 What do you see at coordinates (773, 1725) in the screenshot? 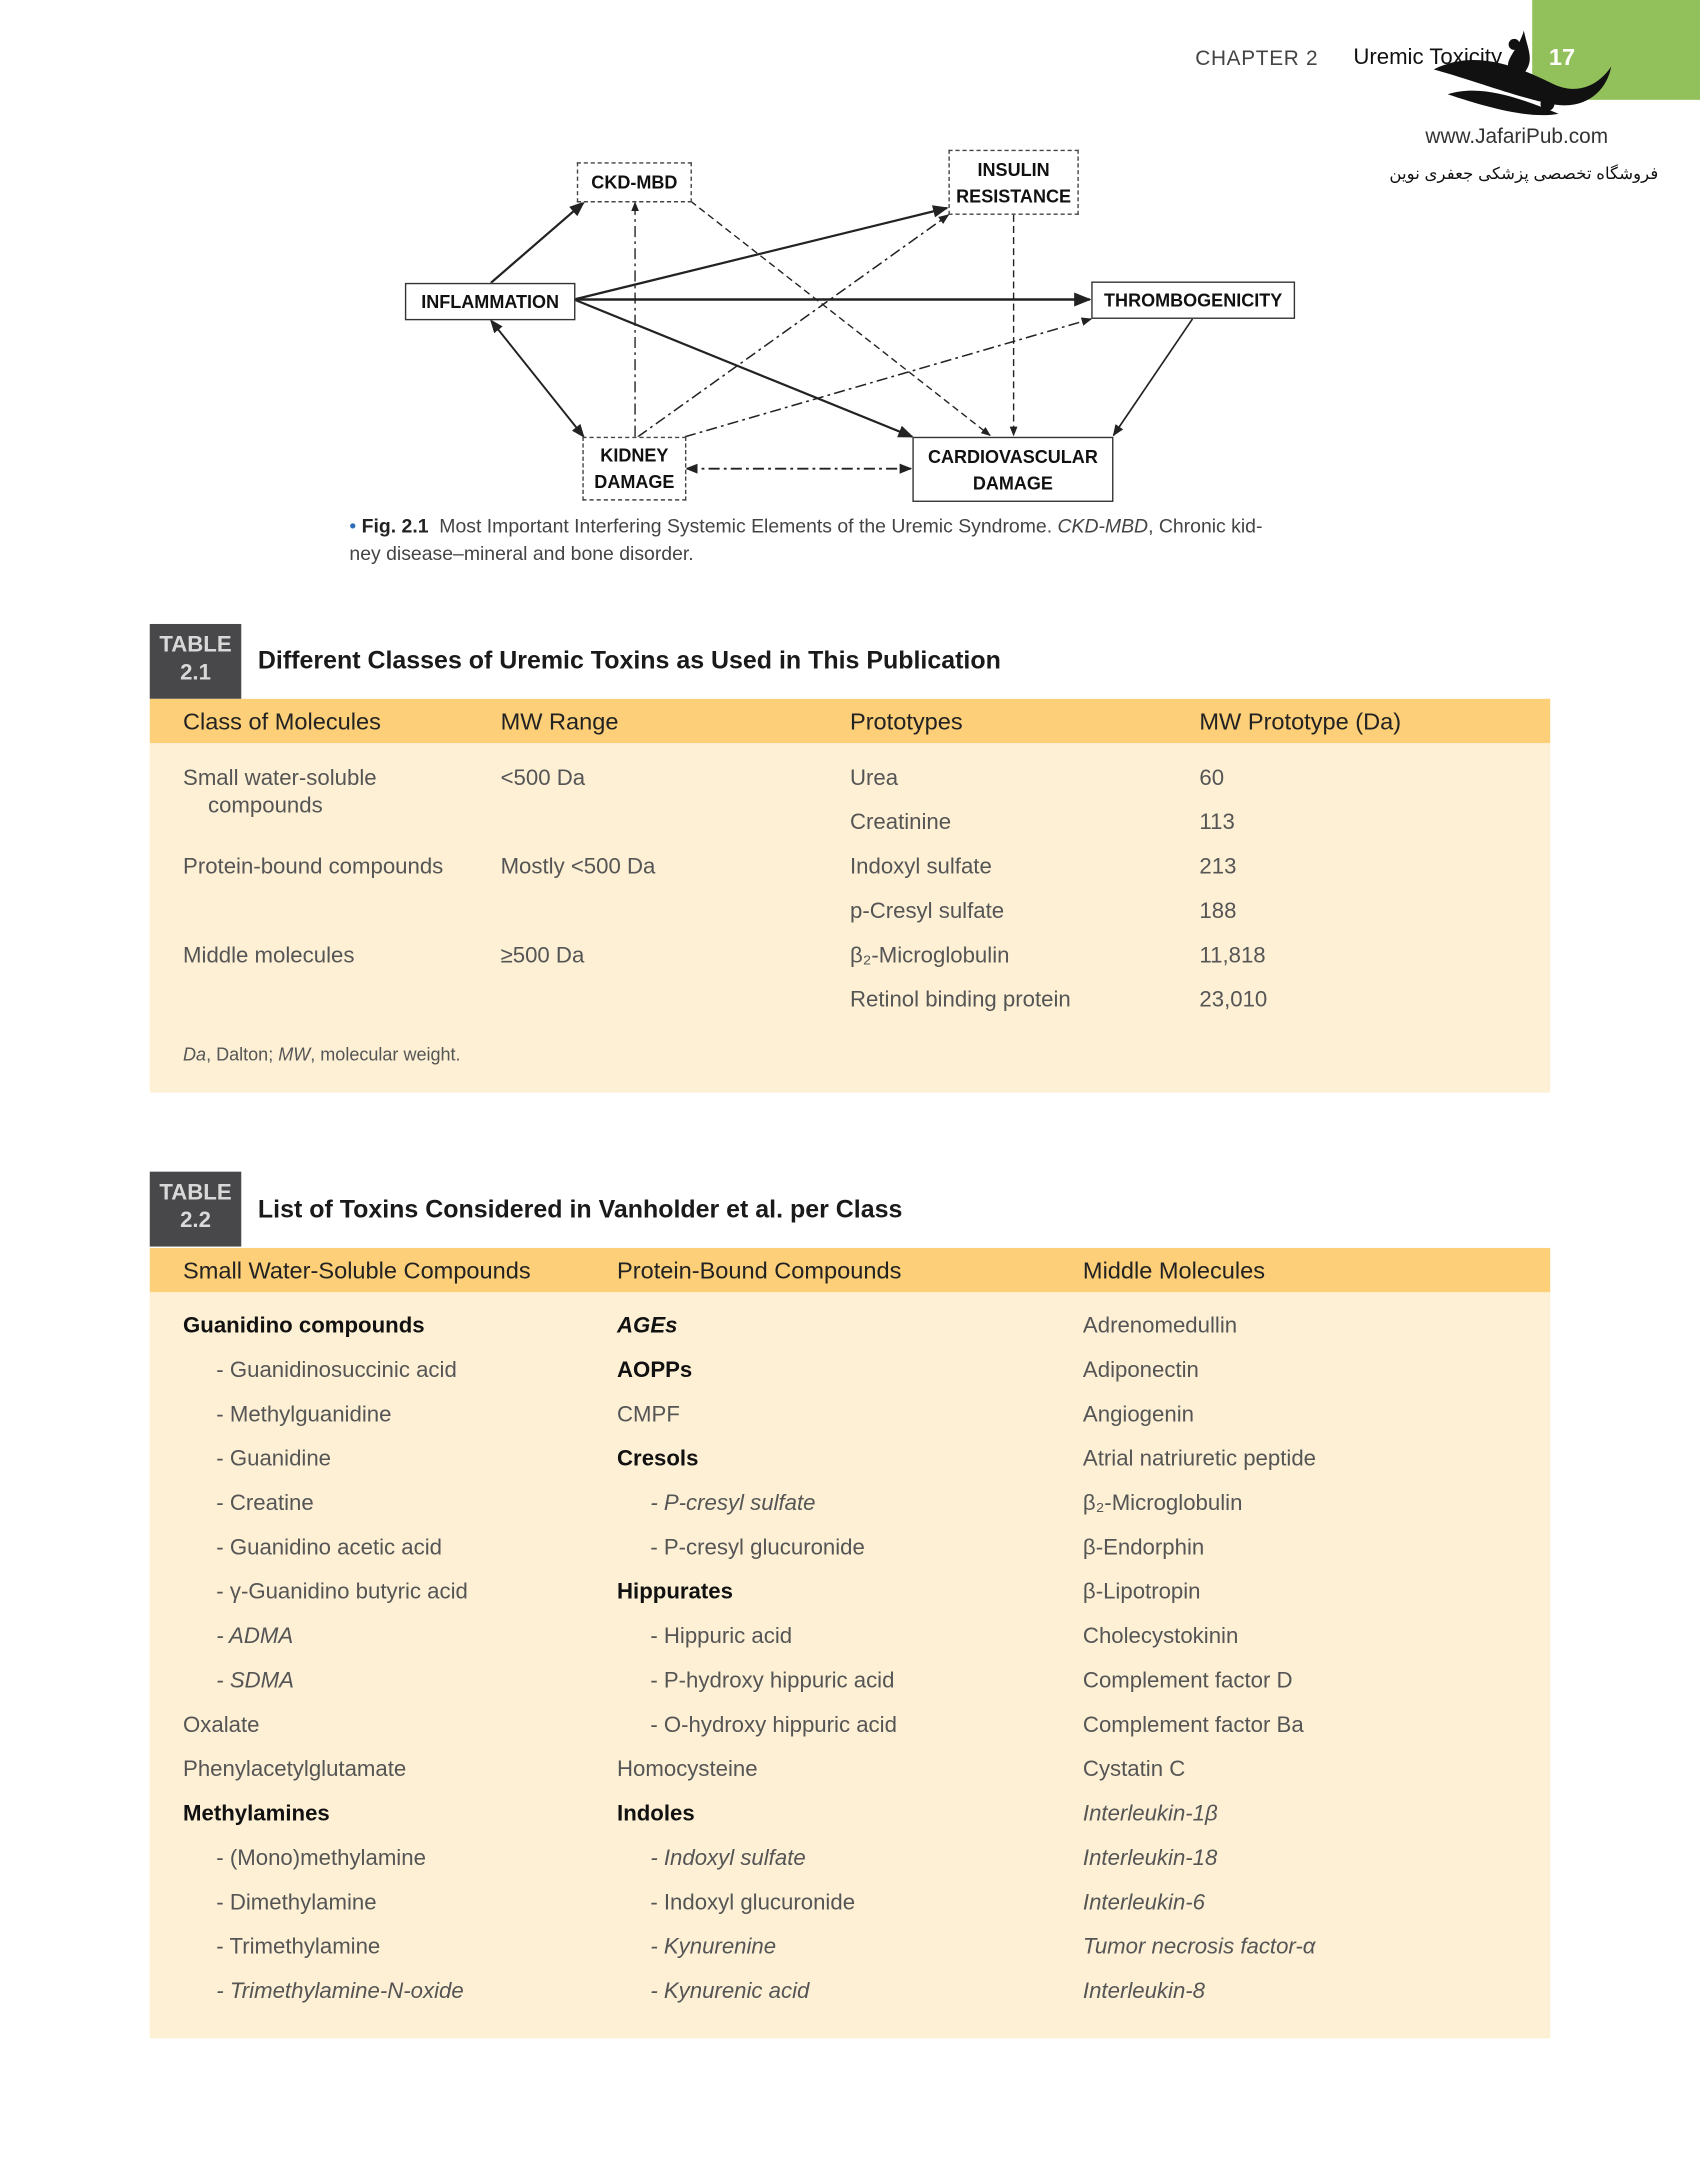
I see `table-cell: - O-hydroxy hippuric acid` at bounding box center [773, 1725].